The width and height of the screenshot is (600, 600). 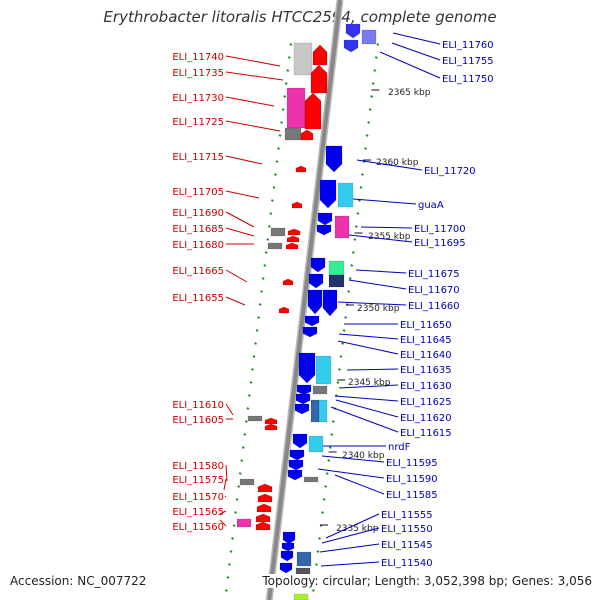 I want to click on gene-label-right: ELI_11640, so click(x=426, y=355).